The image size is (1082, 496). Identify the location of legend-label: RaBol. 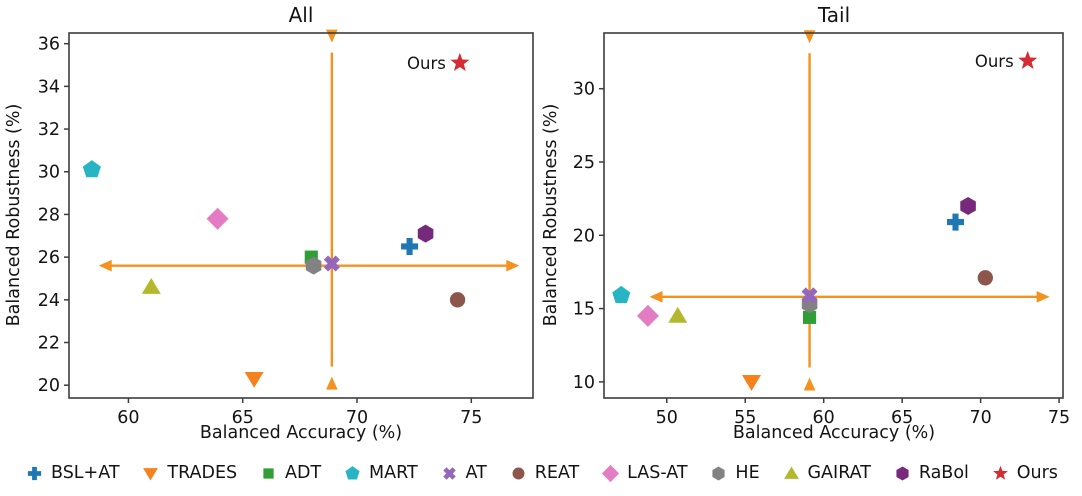
(943, 473).